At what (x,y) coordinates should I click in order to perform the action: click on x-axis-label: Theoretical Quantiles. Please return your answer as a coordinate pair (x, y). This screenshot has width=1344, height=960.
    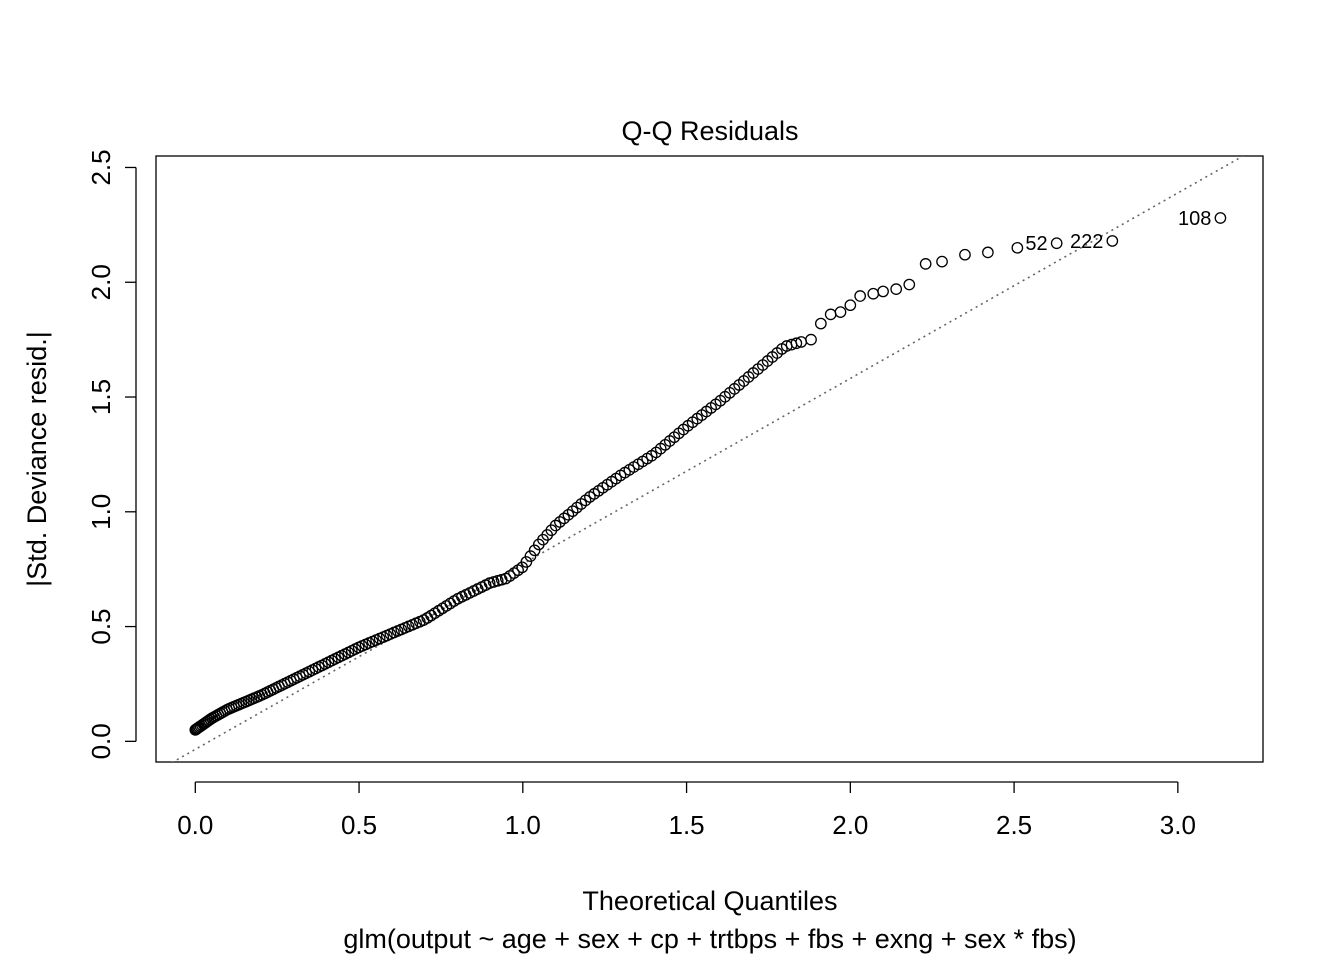
    Looking at the image, I should click on (709, 901).